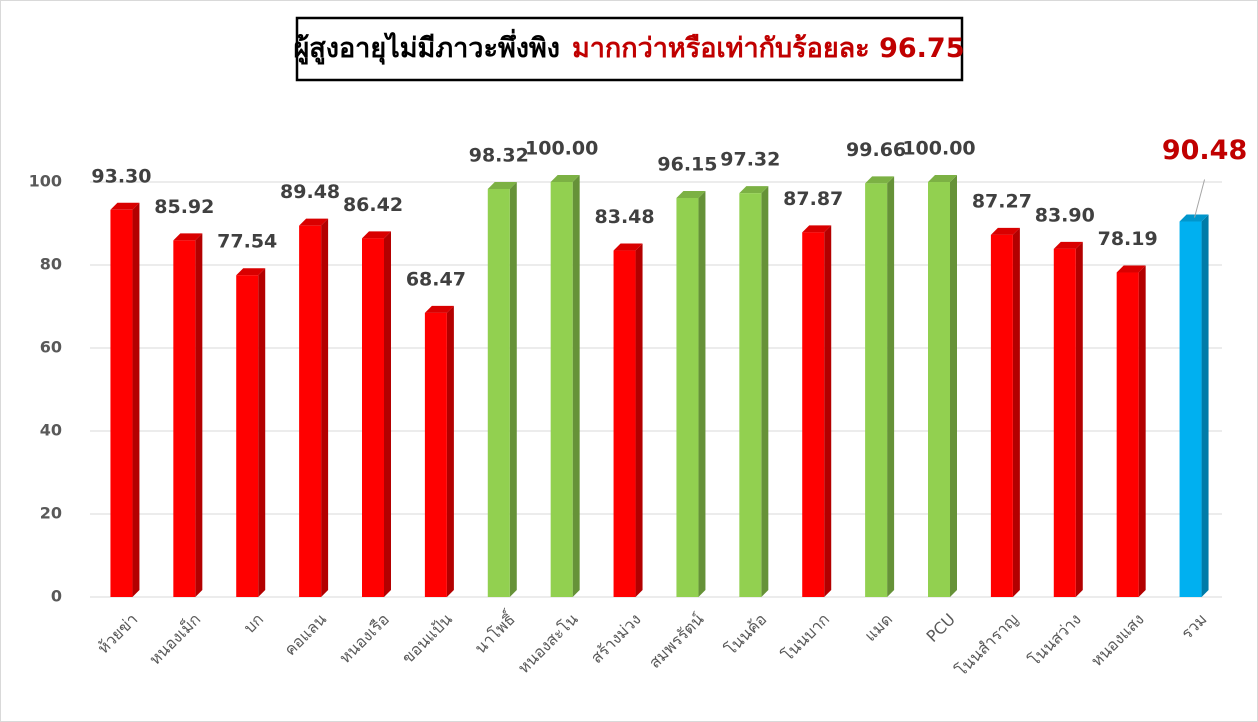 This screenshot has width=1258, height=722. I want to click on value-label: 78.19, so click(1128, 239).